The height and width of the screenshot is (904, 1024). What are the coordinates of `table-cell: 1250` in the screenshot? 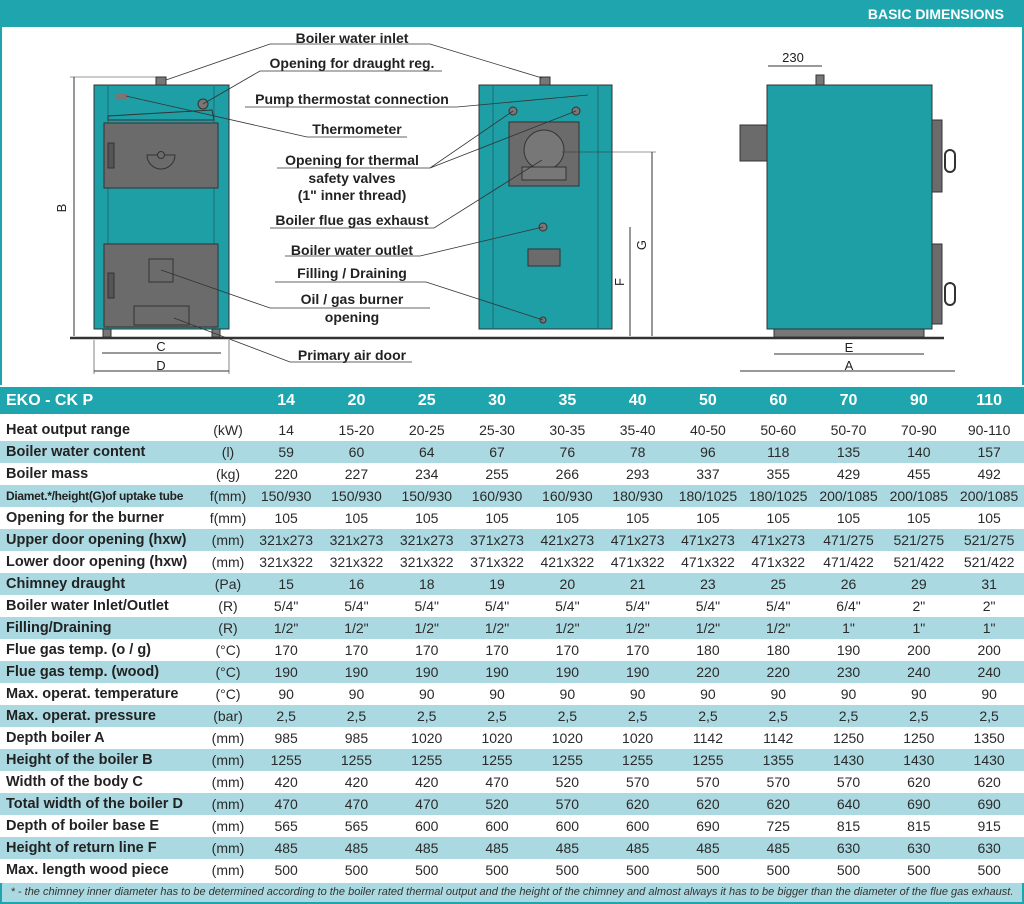 It's located at (848, 738).